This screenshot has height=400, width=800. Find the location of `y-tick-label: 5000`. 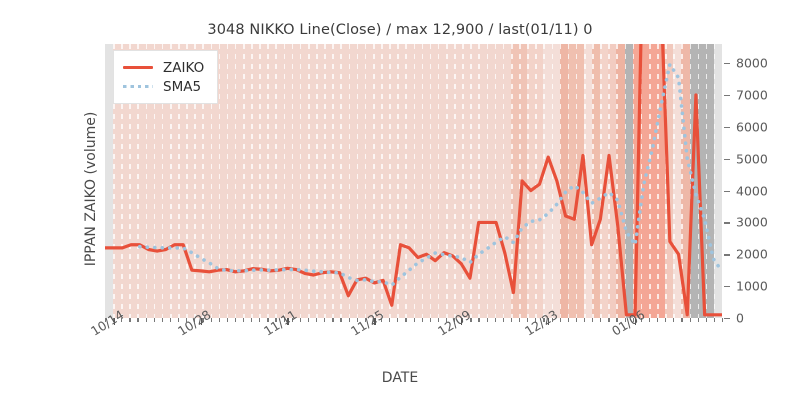

y-tick-label: 5000 is located at coordinates (752, 159).